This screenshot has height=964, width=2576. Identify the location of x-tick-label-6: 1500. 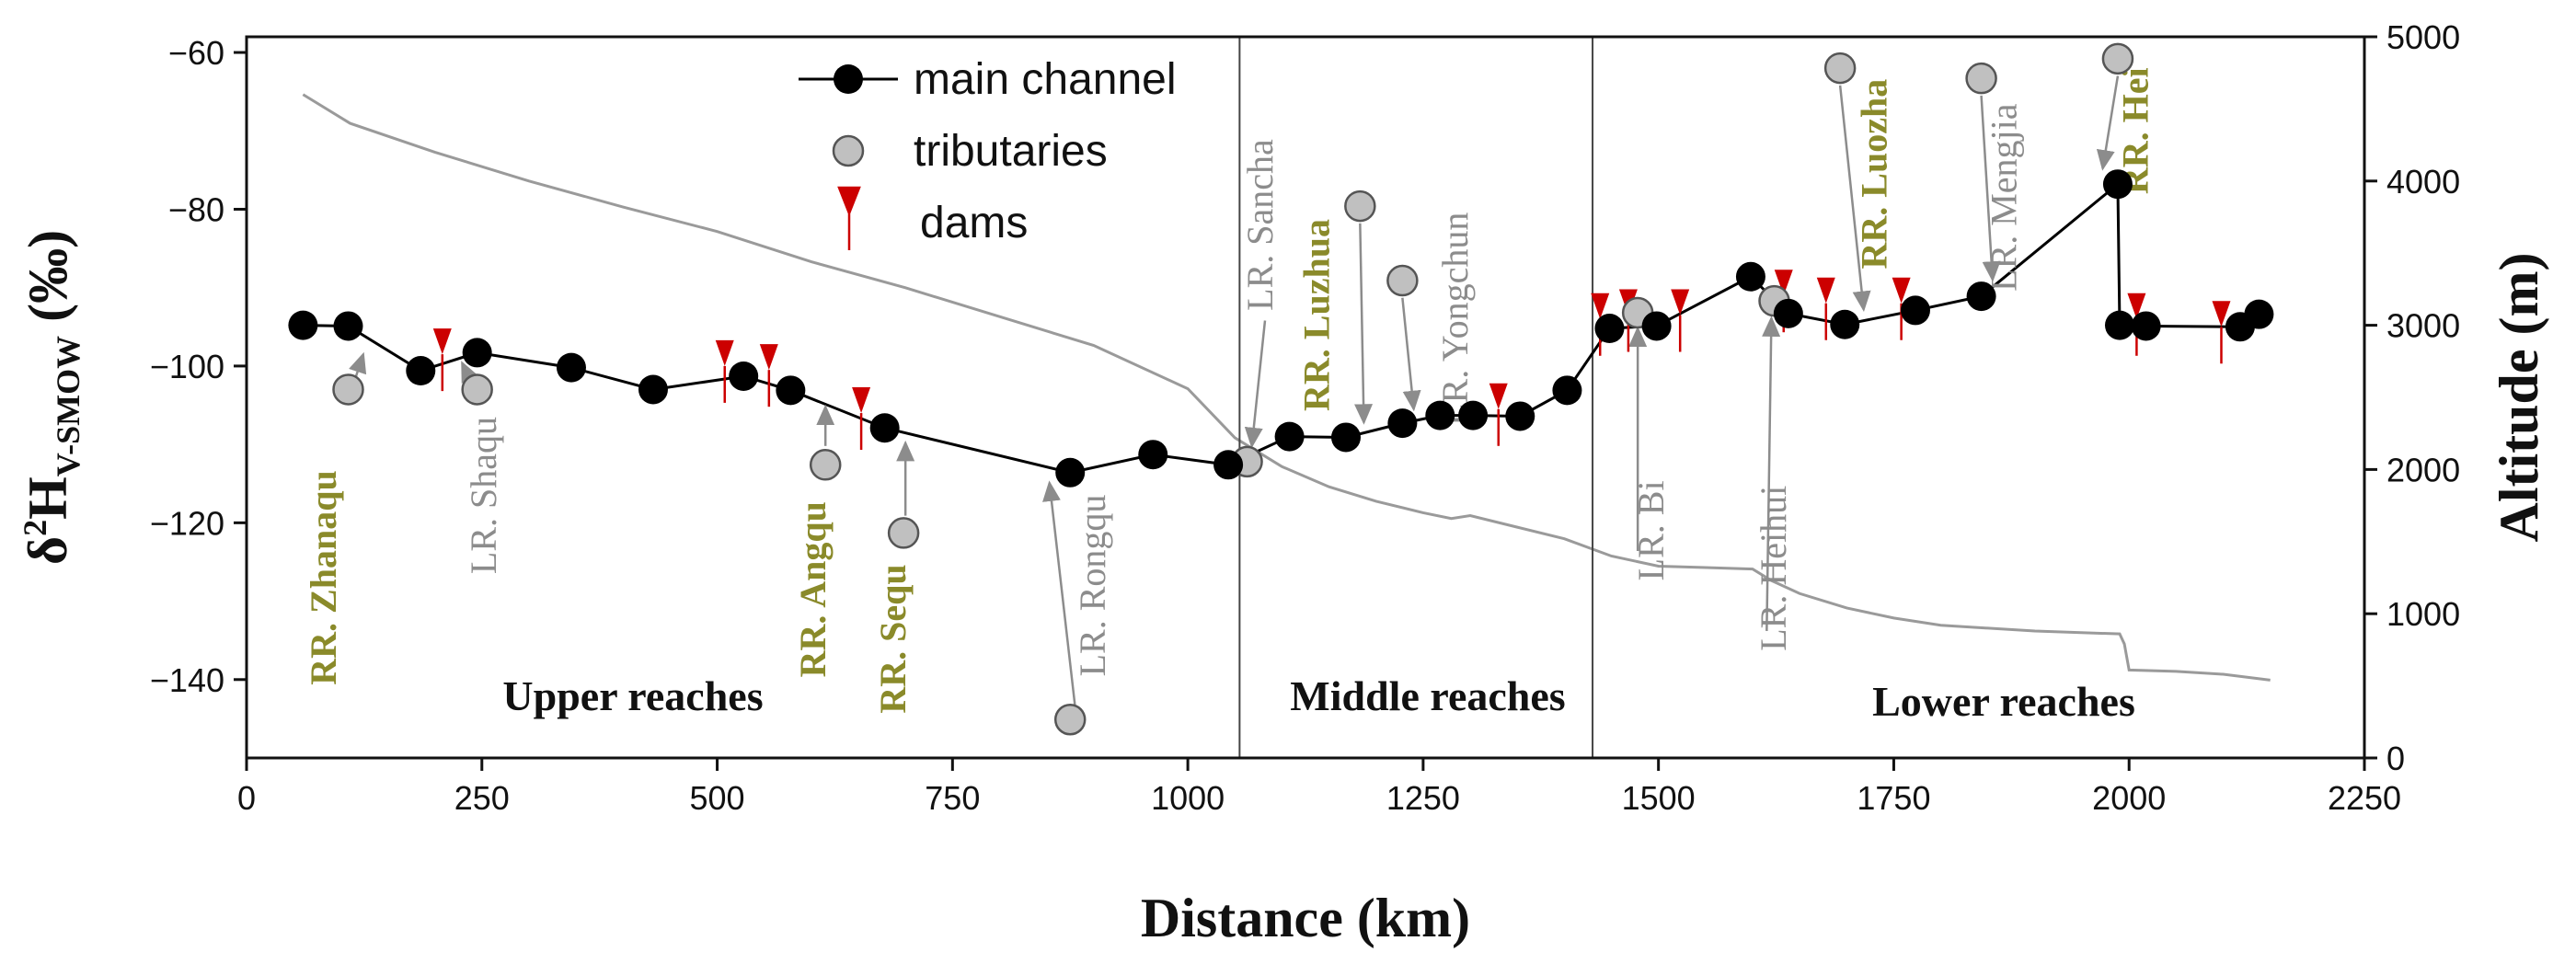
(1659, 798).